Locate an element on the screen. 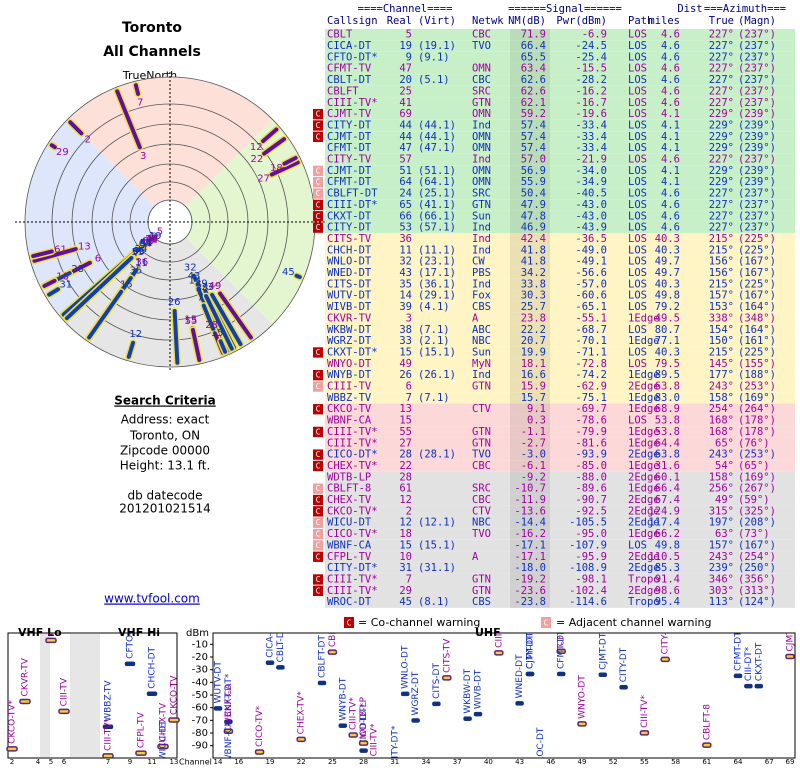 Image resolution: width=800 pixels, height=768 pixels. cell: WUTV-DT is located at coordinates (349, 296).